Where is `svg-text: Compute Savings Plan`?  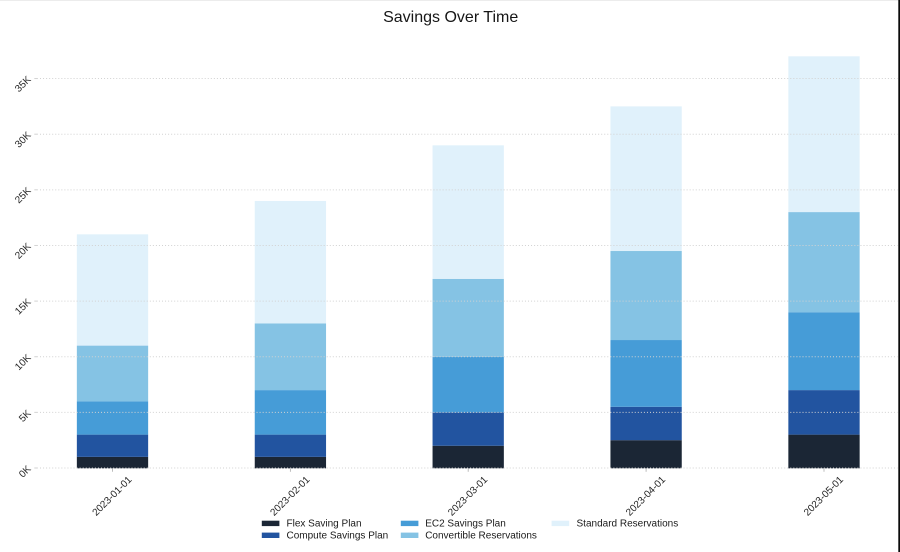
svg-text: Compute Savings Plan is located at coordinates (338, 535).